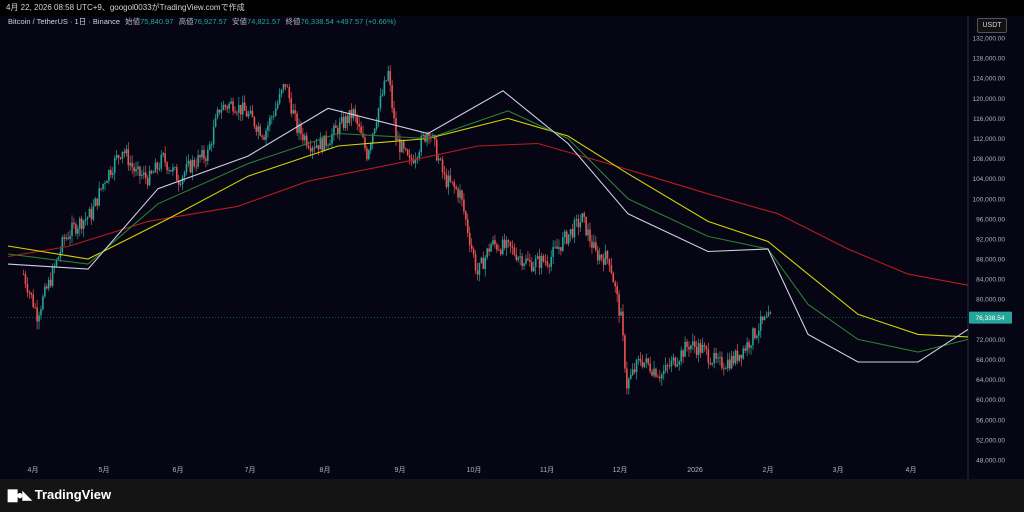 The image size is (1024, 512). I want to click on tradingview-logo: ▇●◣ TradingView, so click(59, 494).